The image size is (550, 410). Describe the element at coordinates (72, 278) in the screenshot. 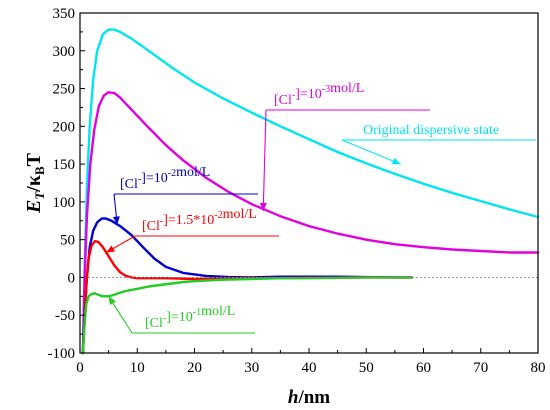

I see `y-tick-label: 0` at that location.